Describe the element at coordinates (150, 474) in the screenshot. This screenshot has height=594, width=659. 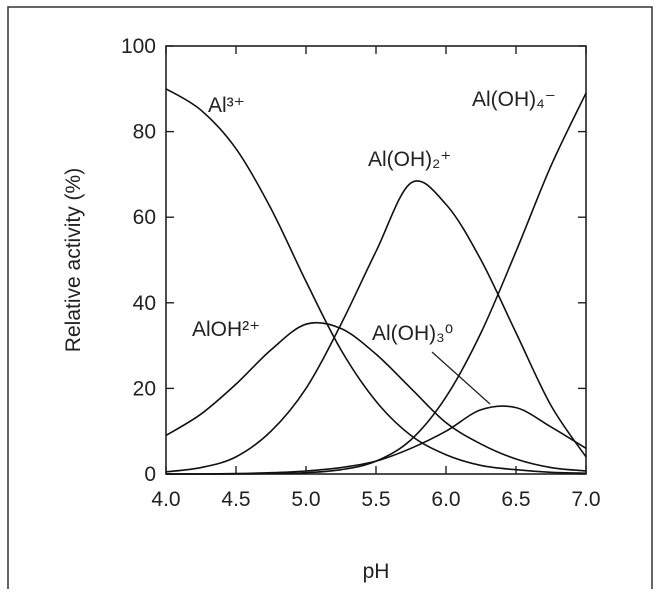
I see `y-tick-label: 0` at that location.